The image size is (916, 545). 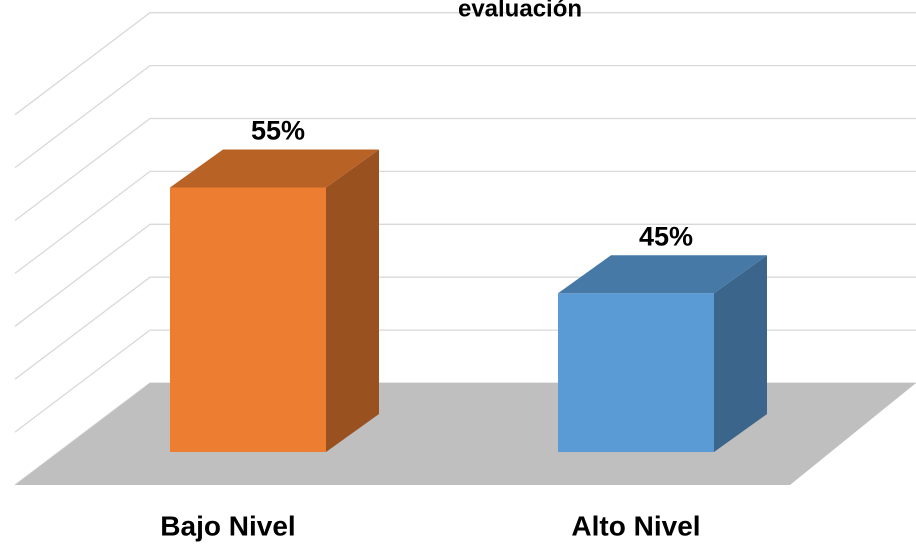 What do you see at coordinates (666, 236) in the screenshot?
I see `data-label: 45%` at bounding box center [666, 236].